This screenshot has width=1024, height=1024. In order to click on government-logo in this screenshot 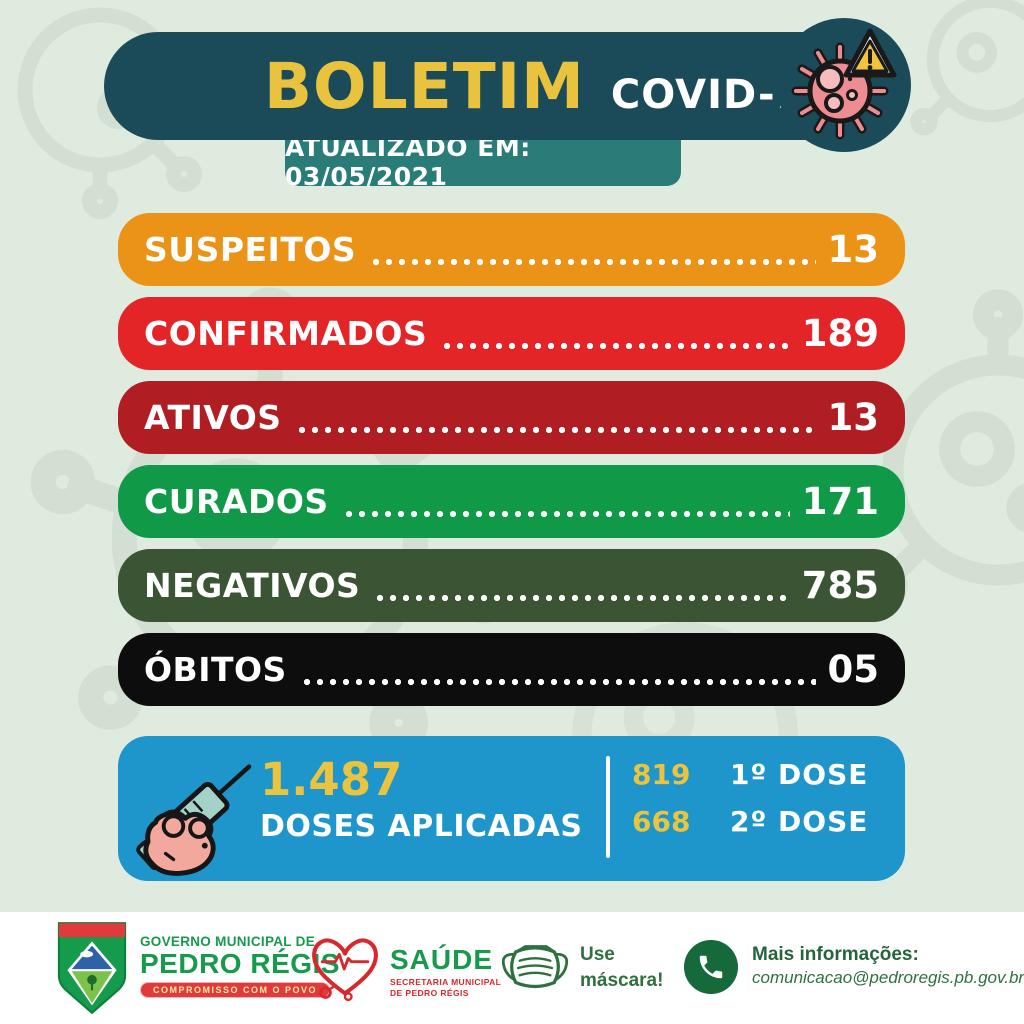, I will do `click(92, 970)`.